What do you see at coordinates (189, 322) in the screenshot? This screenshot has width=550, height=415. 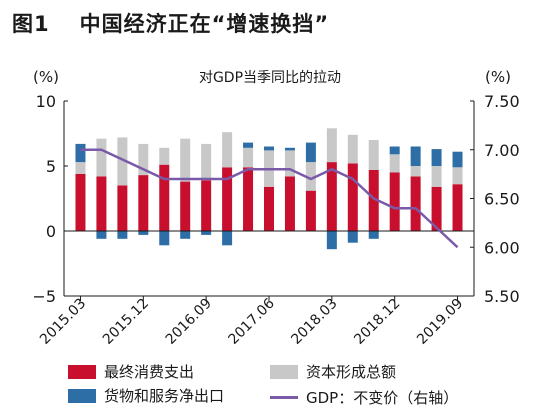 I see `x-tick-label: 2016.09` at bounding box center [189, 322].